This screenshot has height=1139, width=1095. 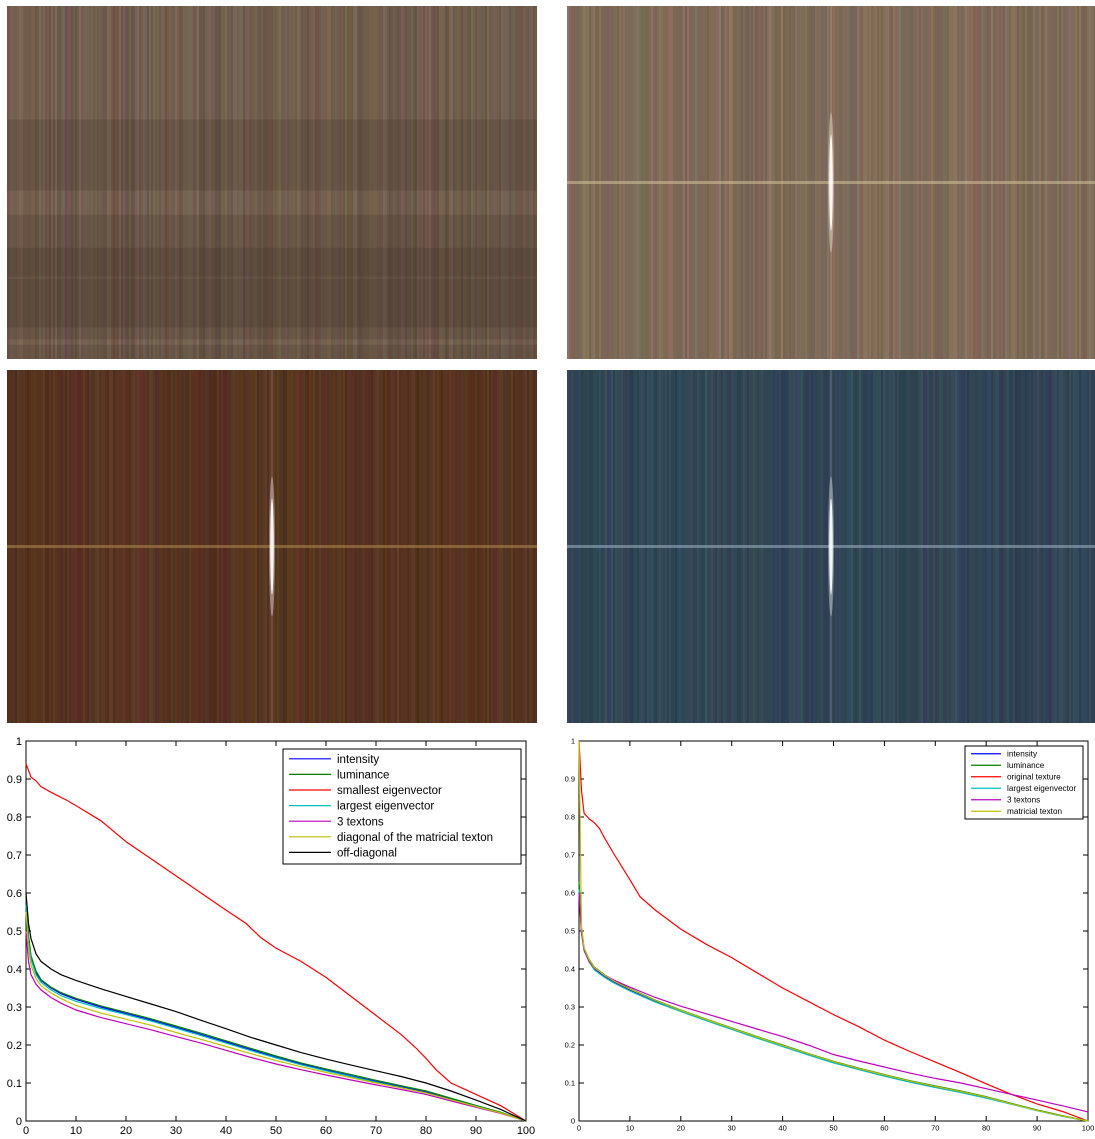 I want to click on legend-entry: matricial texton, so click(x=1035, y=811).